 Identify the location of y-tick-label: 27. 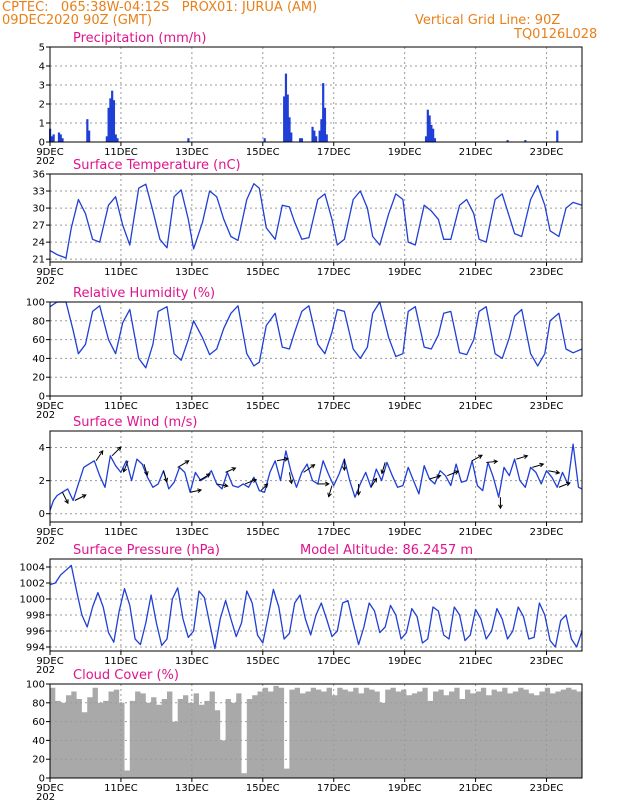
(38, 226).